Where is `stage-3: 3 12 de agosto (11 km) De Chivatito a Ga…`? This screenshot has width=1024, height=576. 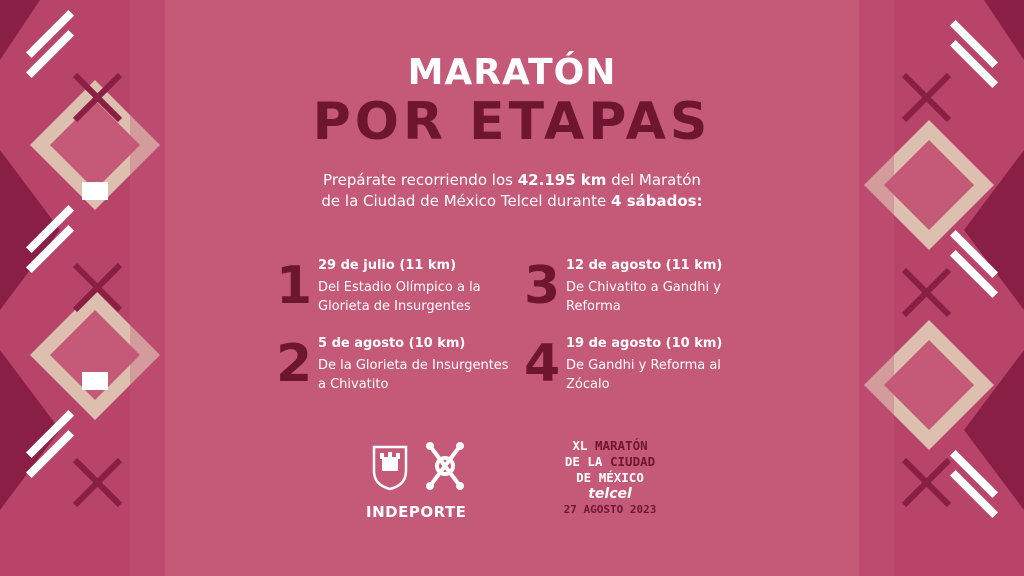
stage-3: 3 12 de agosto (11 km) De Chivatito a Ga… is located at coordinates (644, 286).